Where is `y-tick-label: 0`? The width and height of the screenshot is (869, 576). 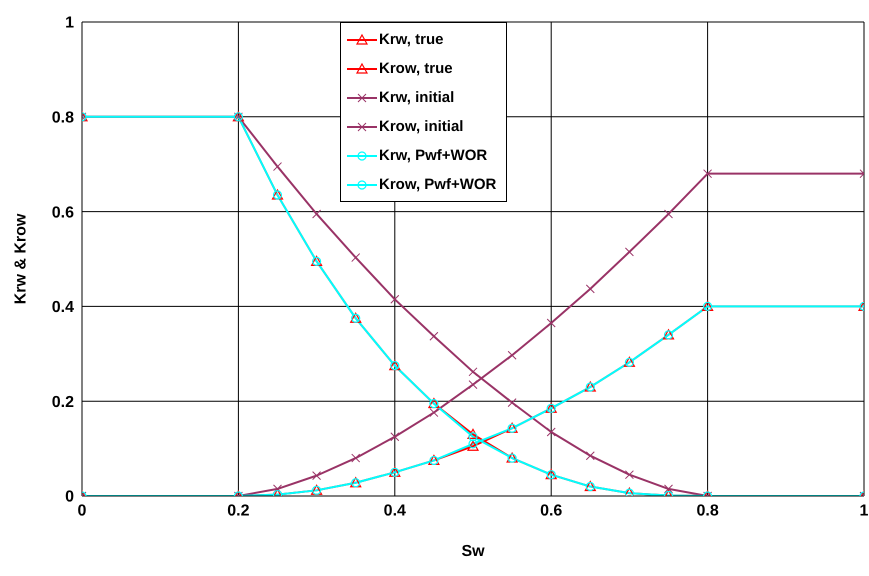 y-tick-label: 0 is located at coordinates (69, 497).